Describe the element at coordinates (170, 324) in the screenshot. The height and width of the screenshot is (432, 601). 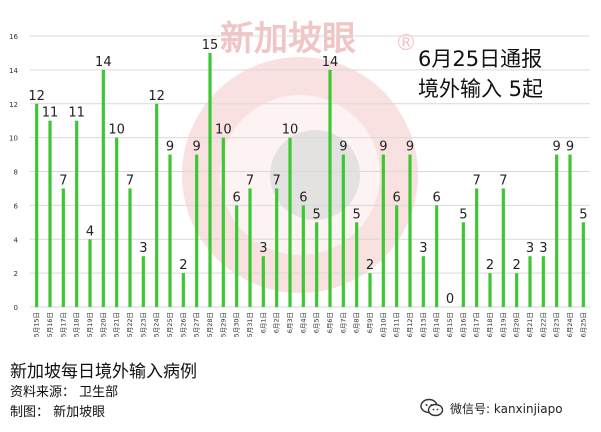
I see `x-tick-label: 5月25日` at that location.